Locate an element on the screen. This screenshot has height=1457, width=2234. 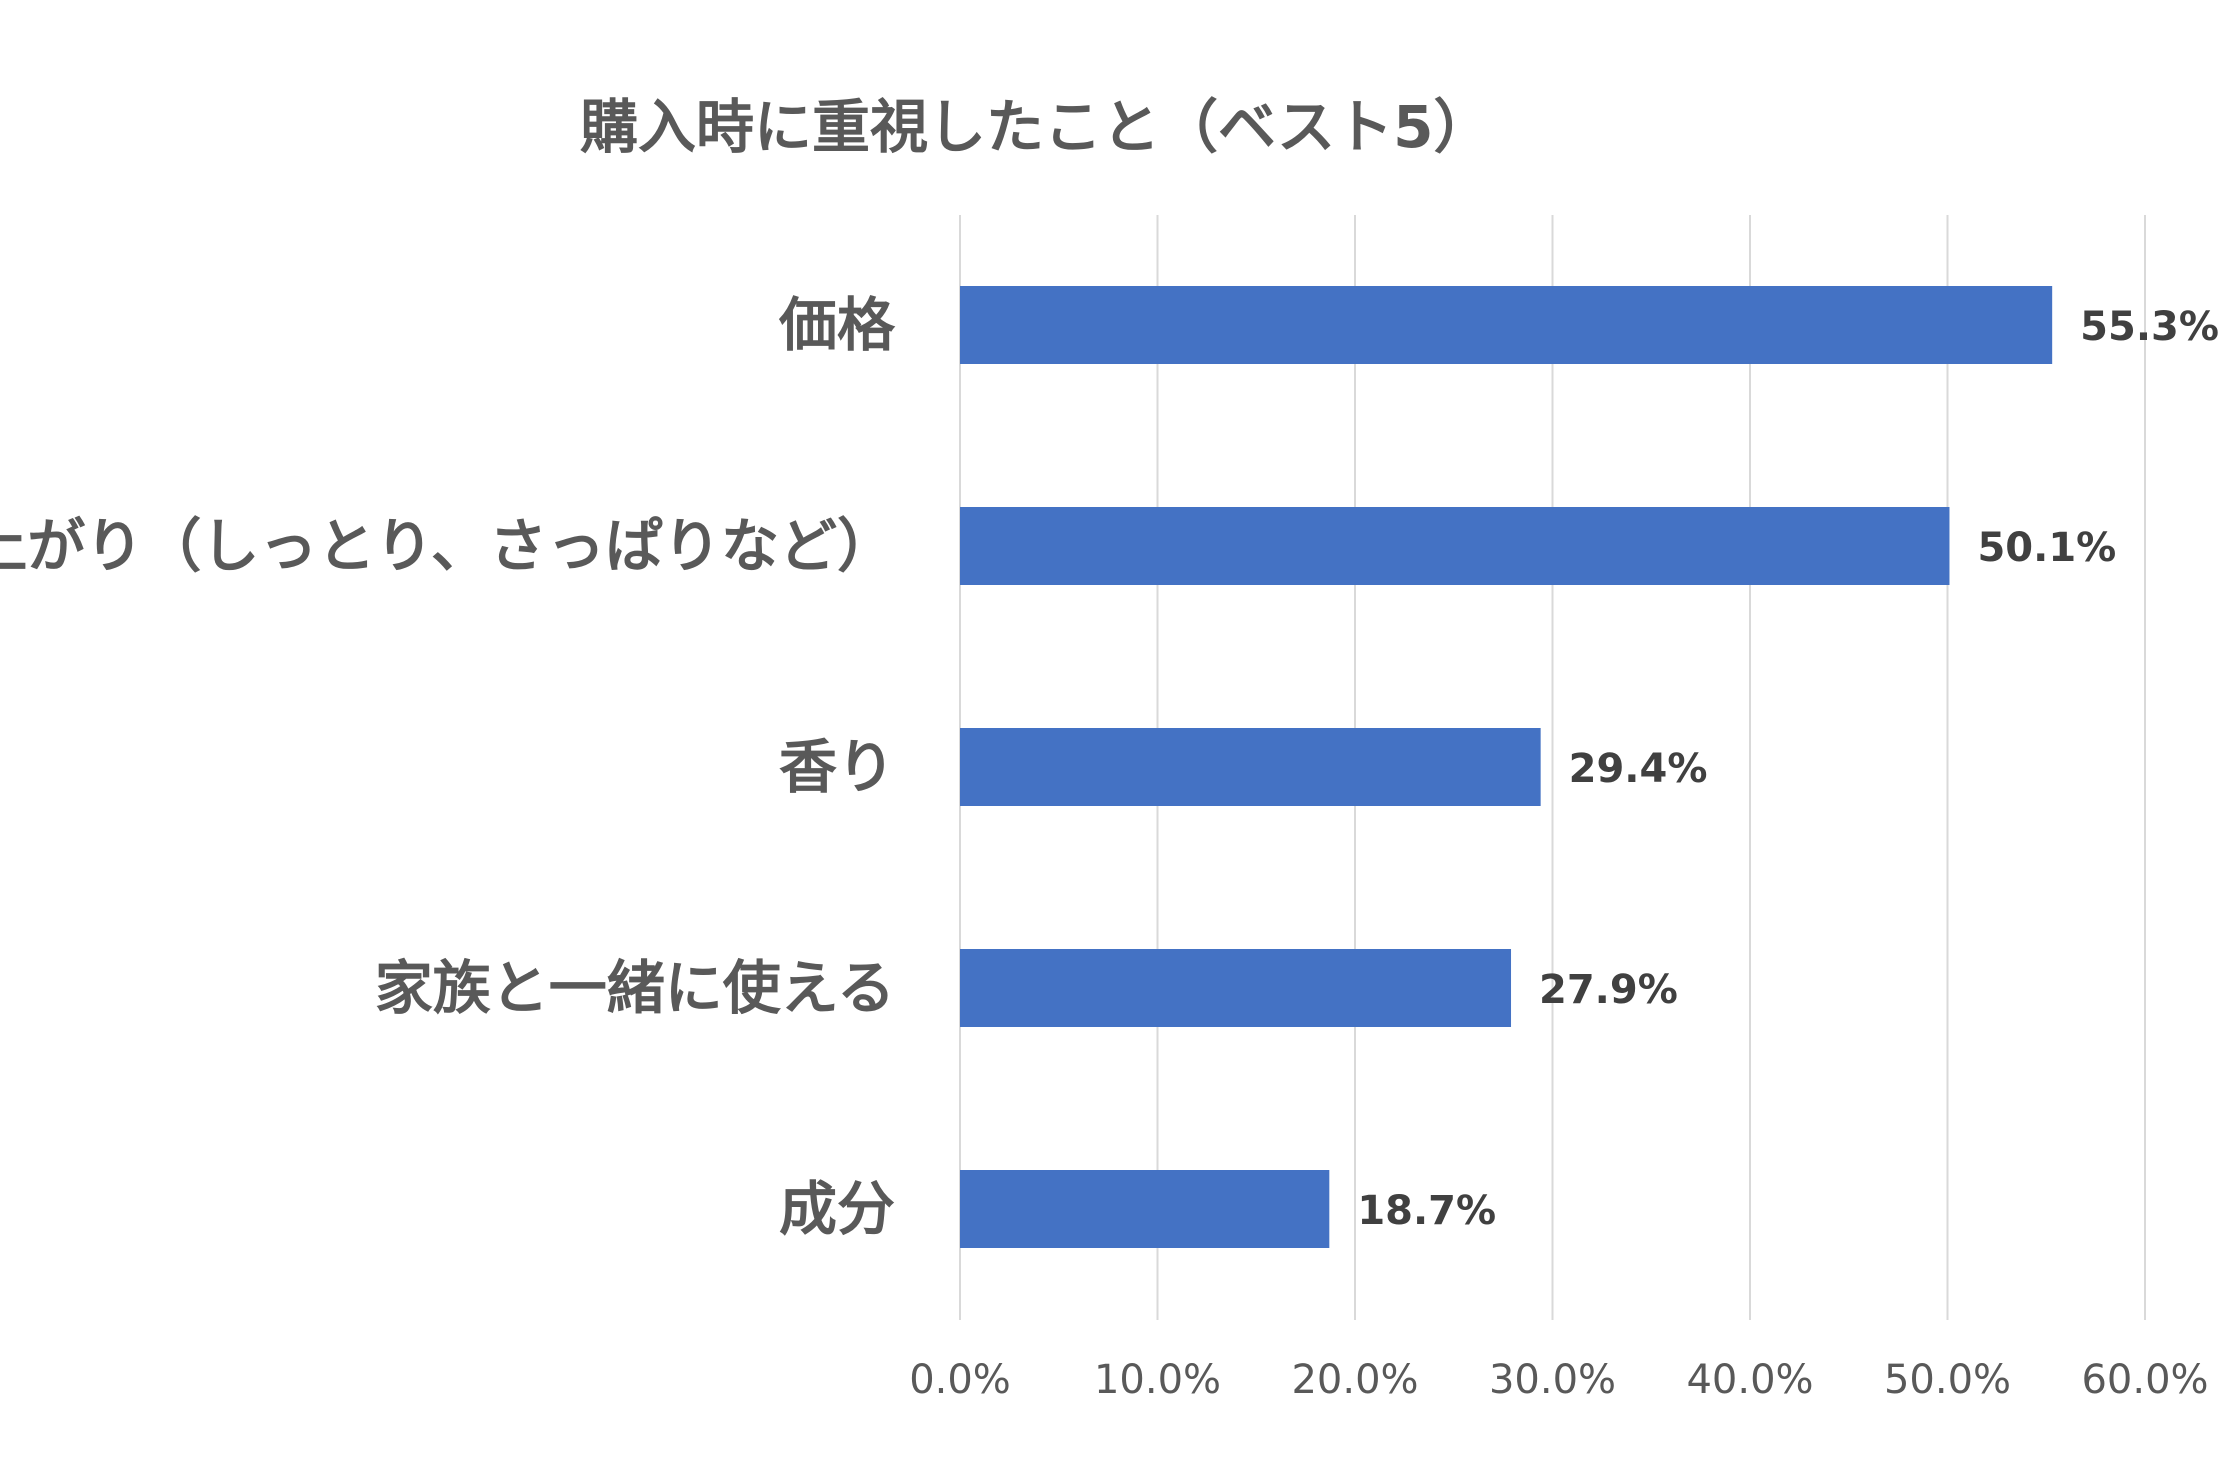
x-tick-label-6: 60.0% is located at coordinates (2144, 1380).